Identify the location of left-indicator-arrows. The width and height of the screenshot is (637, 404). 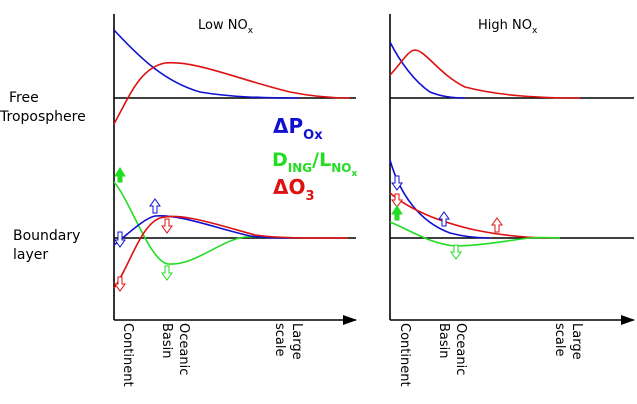
(143, 229).